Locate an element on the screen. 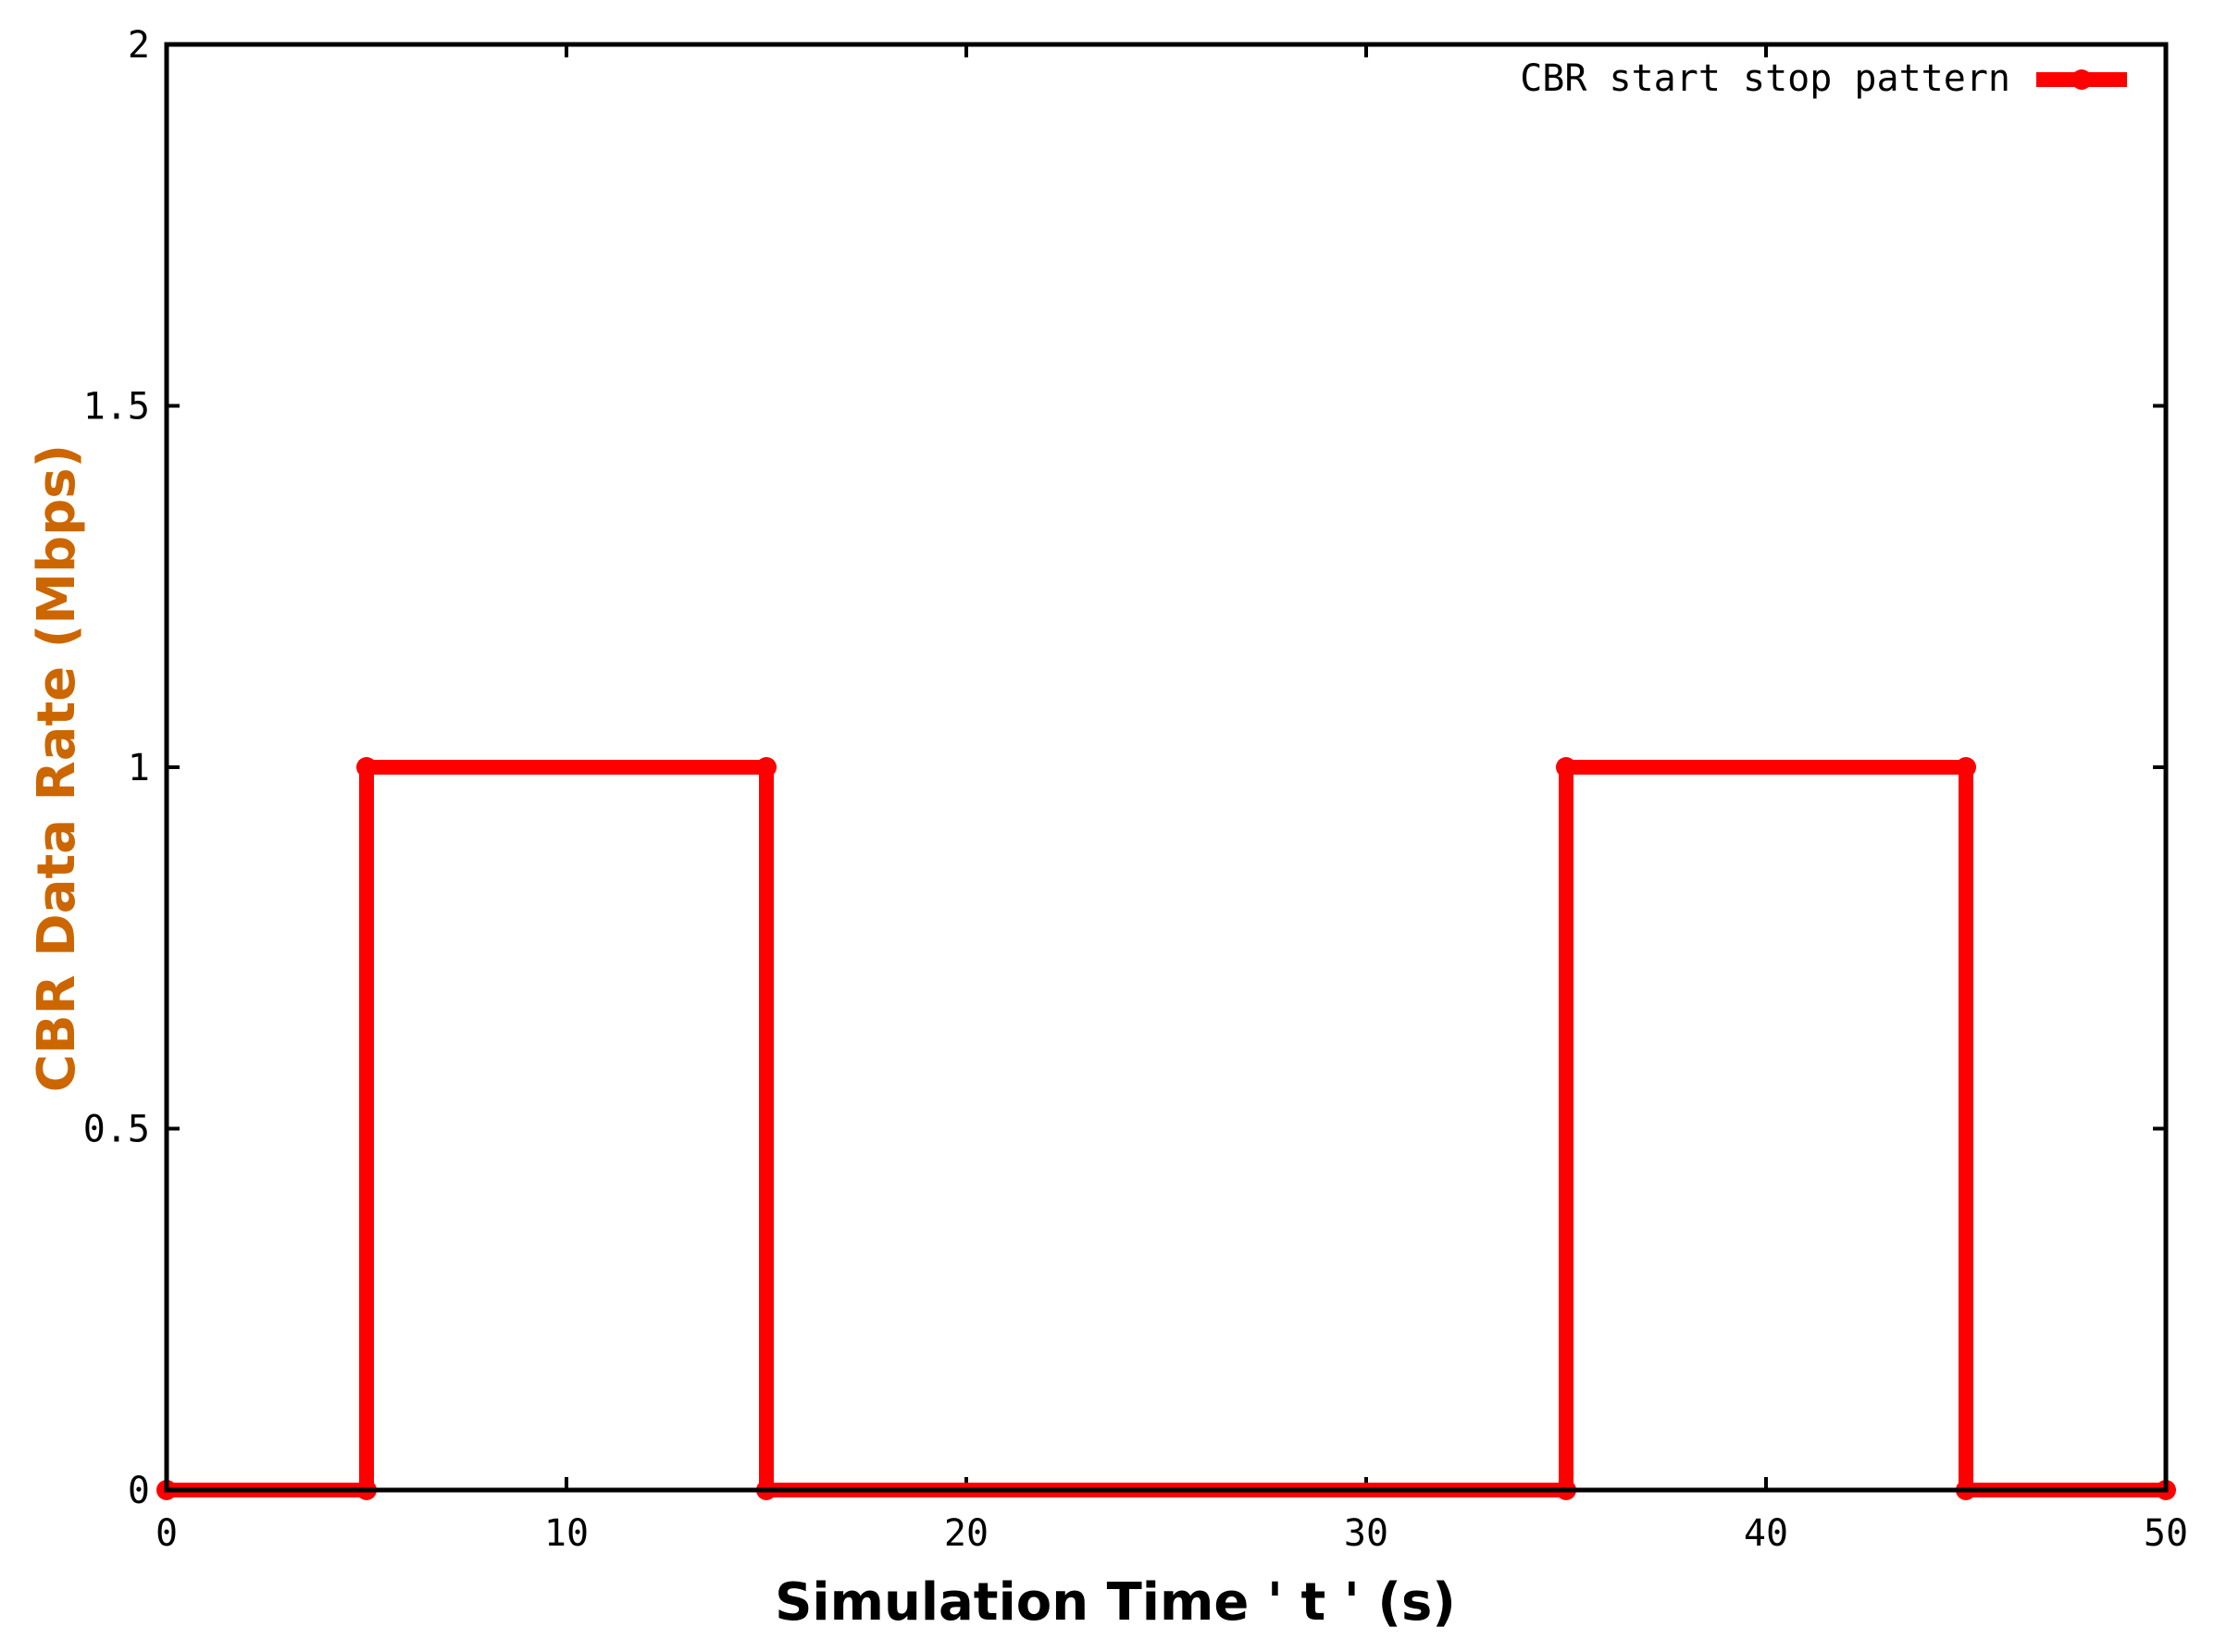 This screenshot has width=2214, height=1652. y-axis-title: CBR Data Rate (Mbps) is located at coordinates (57, 768).